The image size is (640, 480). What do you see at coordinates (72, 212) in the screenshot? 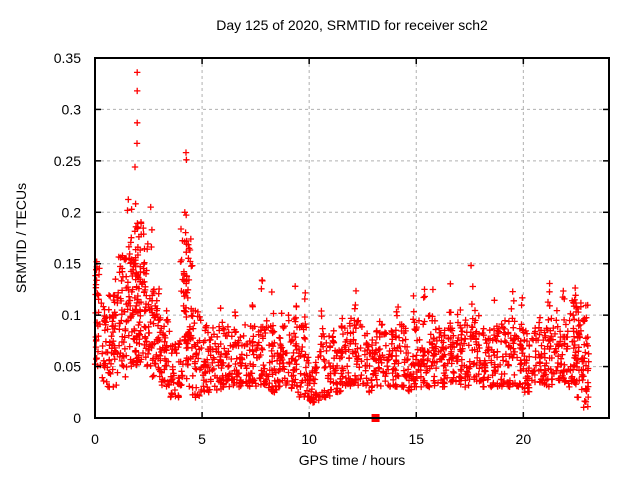
I see `svg-text: 0.2` at bounding box center [72, 212].